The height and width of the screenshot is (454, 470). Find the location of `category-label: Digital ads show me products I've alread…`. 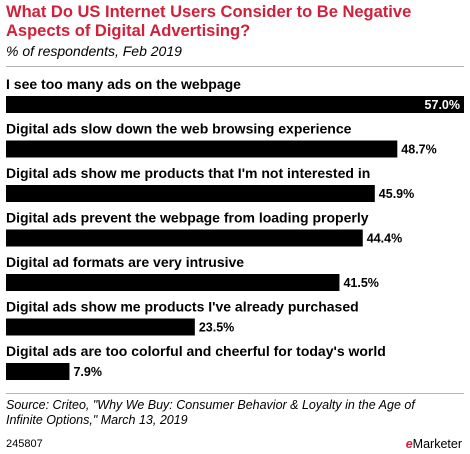

category-label: Digital ads show me products I've alread… is located at coordinates (182, 307).